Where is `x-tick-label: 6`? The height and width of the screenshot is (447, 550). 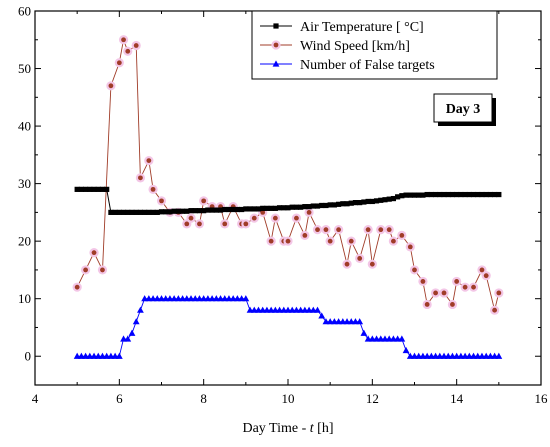
x-tick-label: 6 is located at coordinates (119, 398).